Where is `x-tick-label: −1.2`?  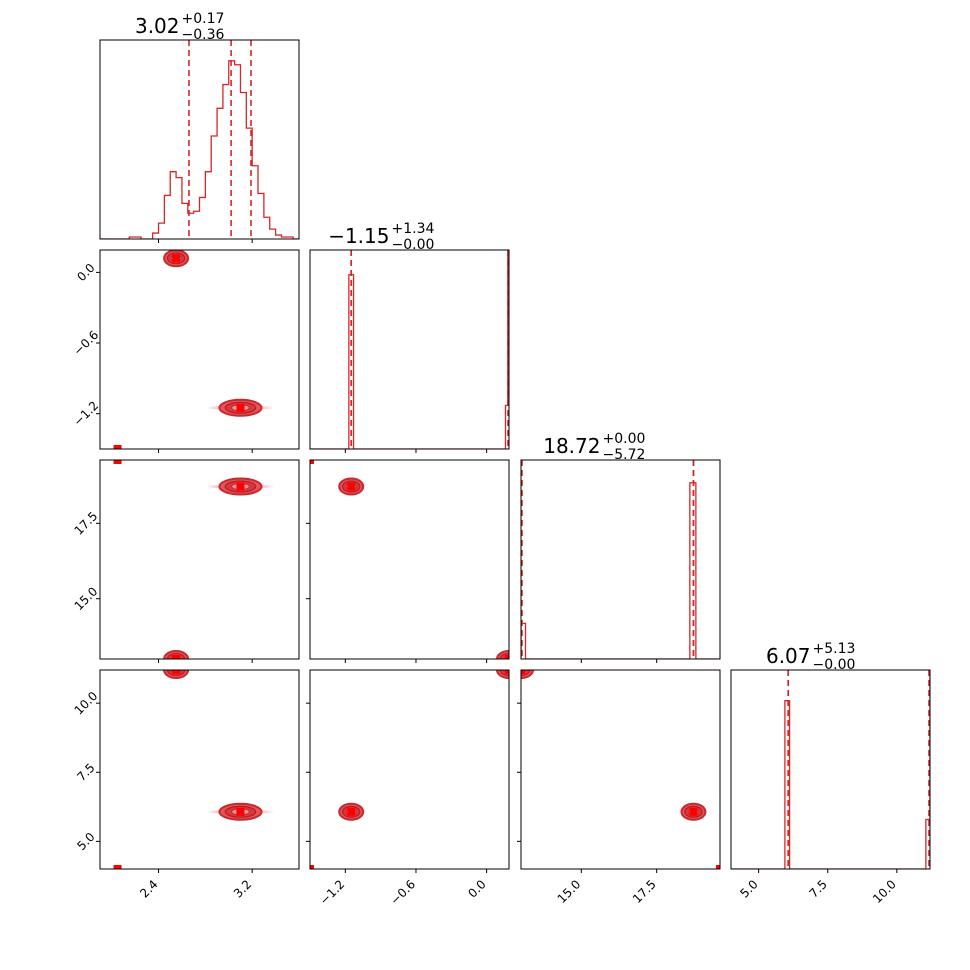 x-tick-label: −1.2 is located at coordinates (332, 892).